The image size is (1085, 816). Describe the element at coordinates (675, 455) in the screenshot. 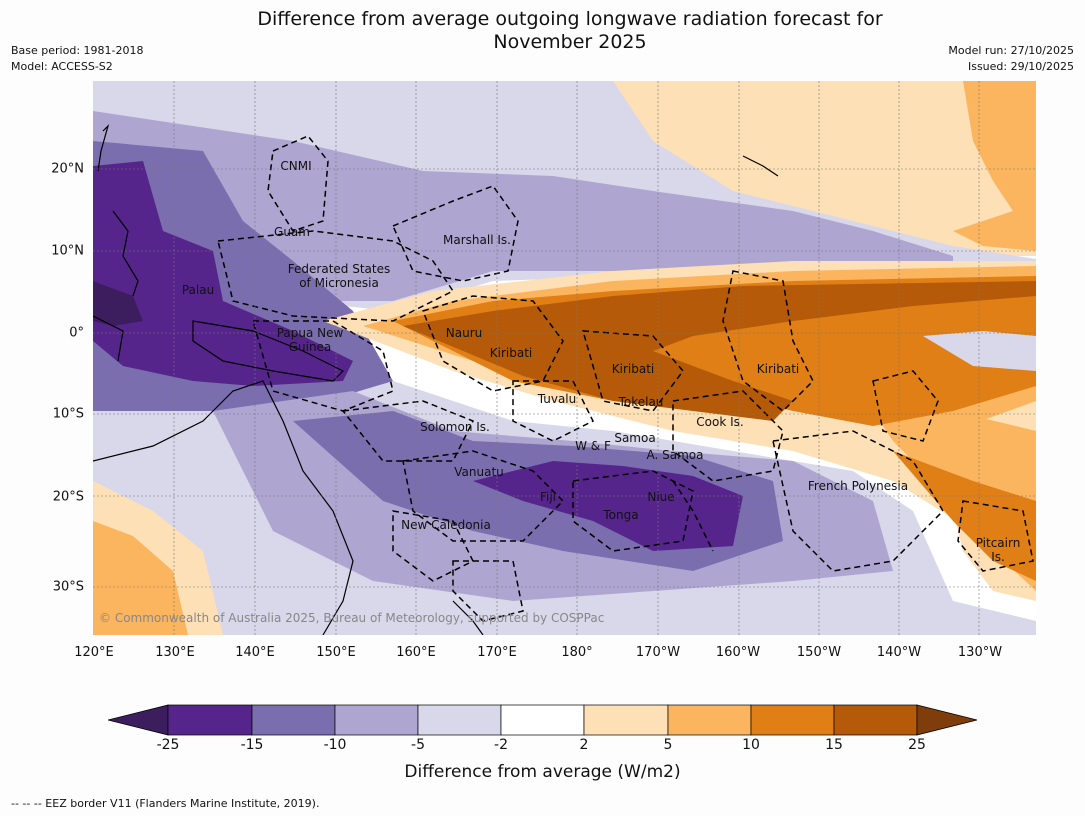

I see `label-american-samoa: A. Samoa` at that location.